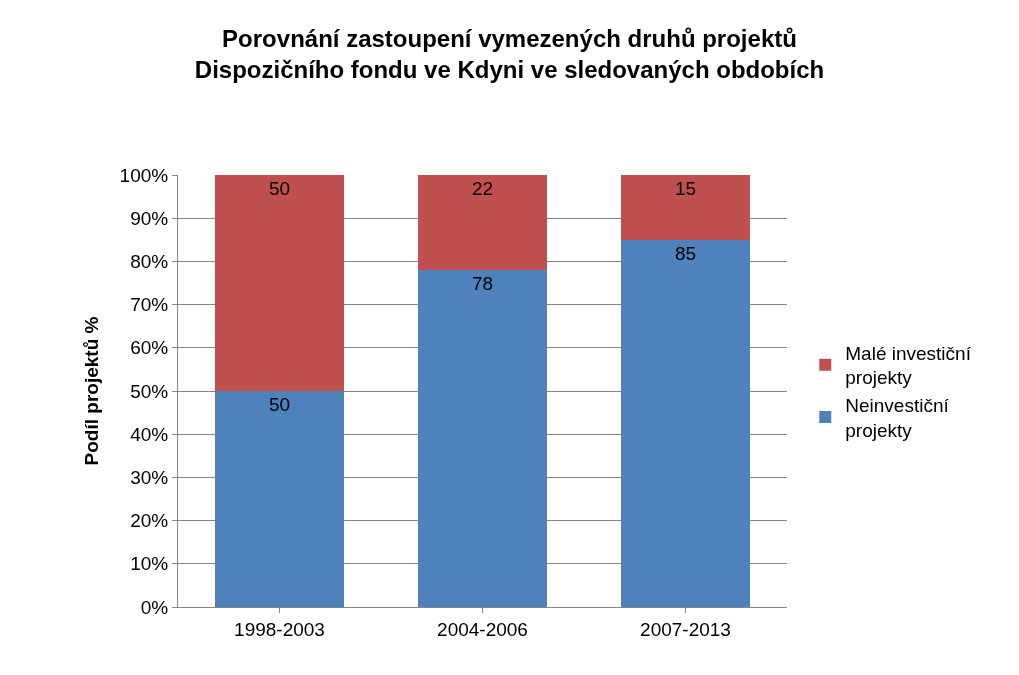 This screenshot has width=1019, height=675. Describe the element at coordinates (897, 418) in the screenshot. I see `legend-label: Neinvestiční projekty` at that location.